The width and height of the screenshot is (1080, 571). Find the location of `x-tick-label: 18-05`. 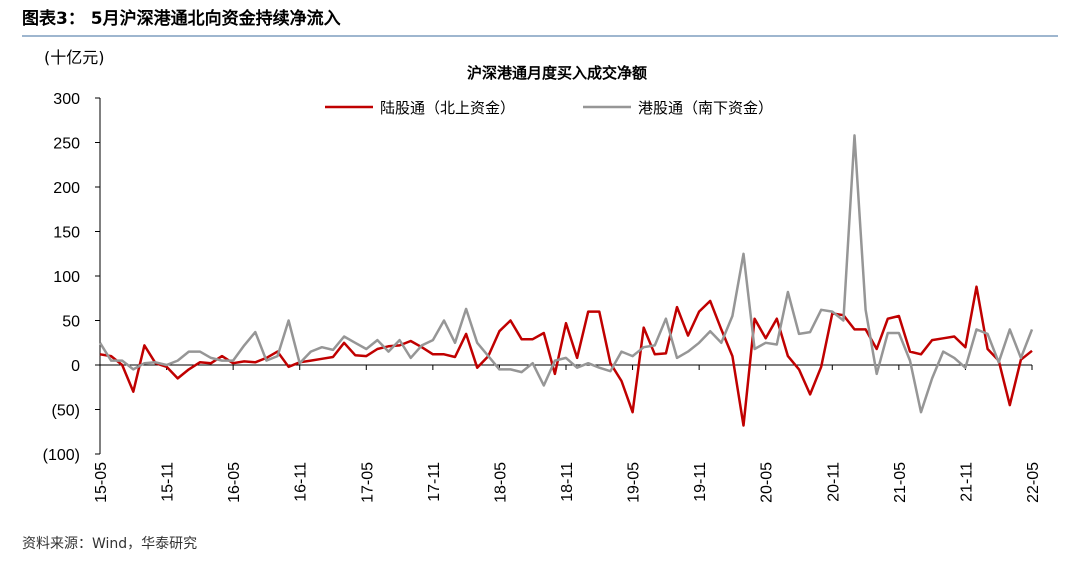

x-tick-label: 18-05 is located at coordinates (500, 482).